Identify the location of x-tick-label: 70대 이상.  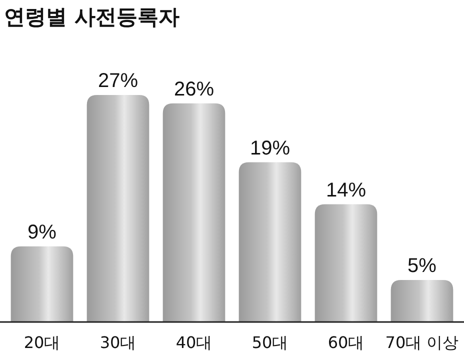
(422, 342).